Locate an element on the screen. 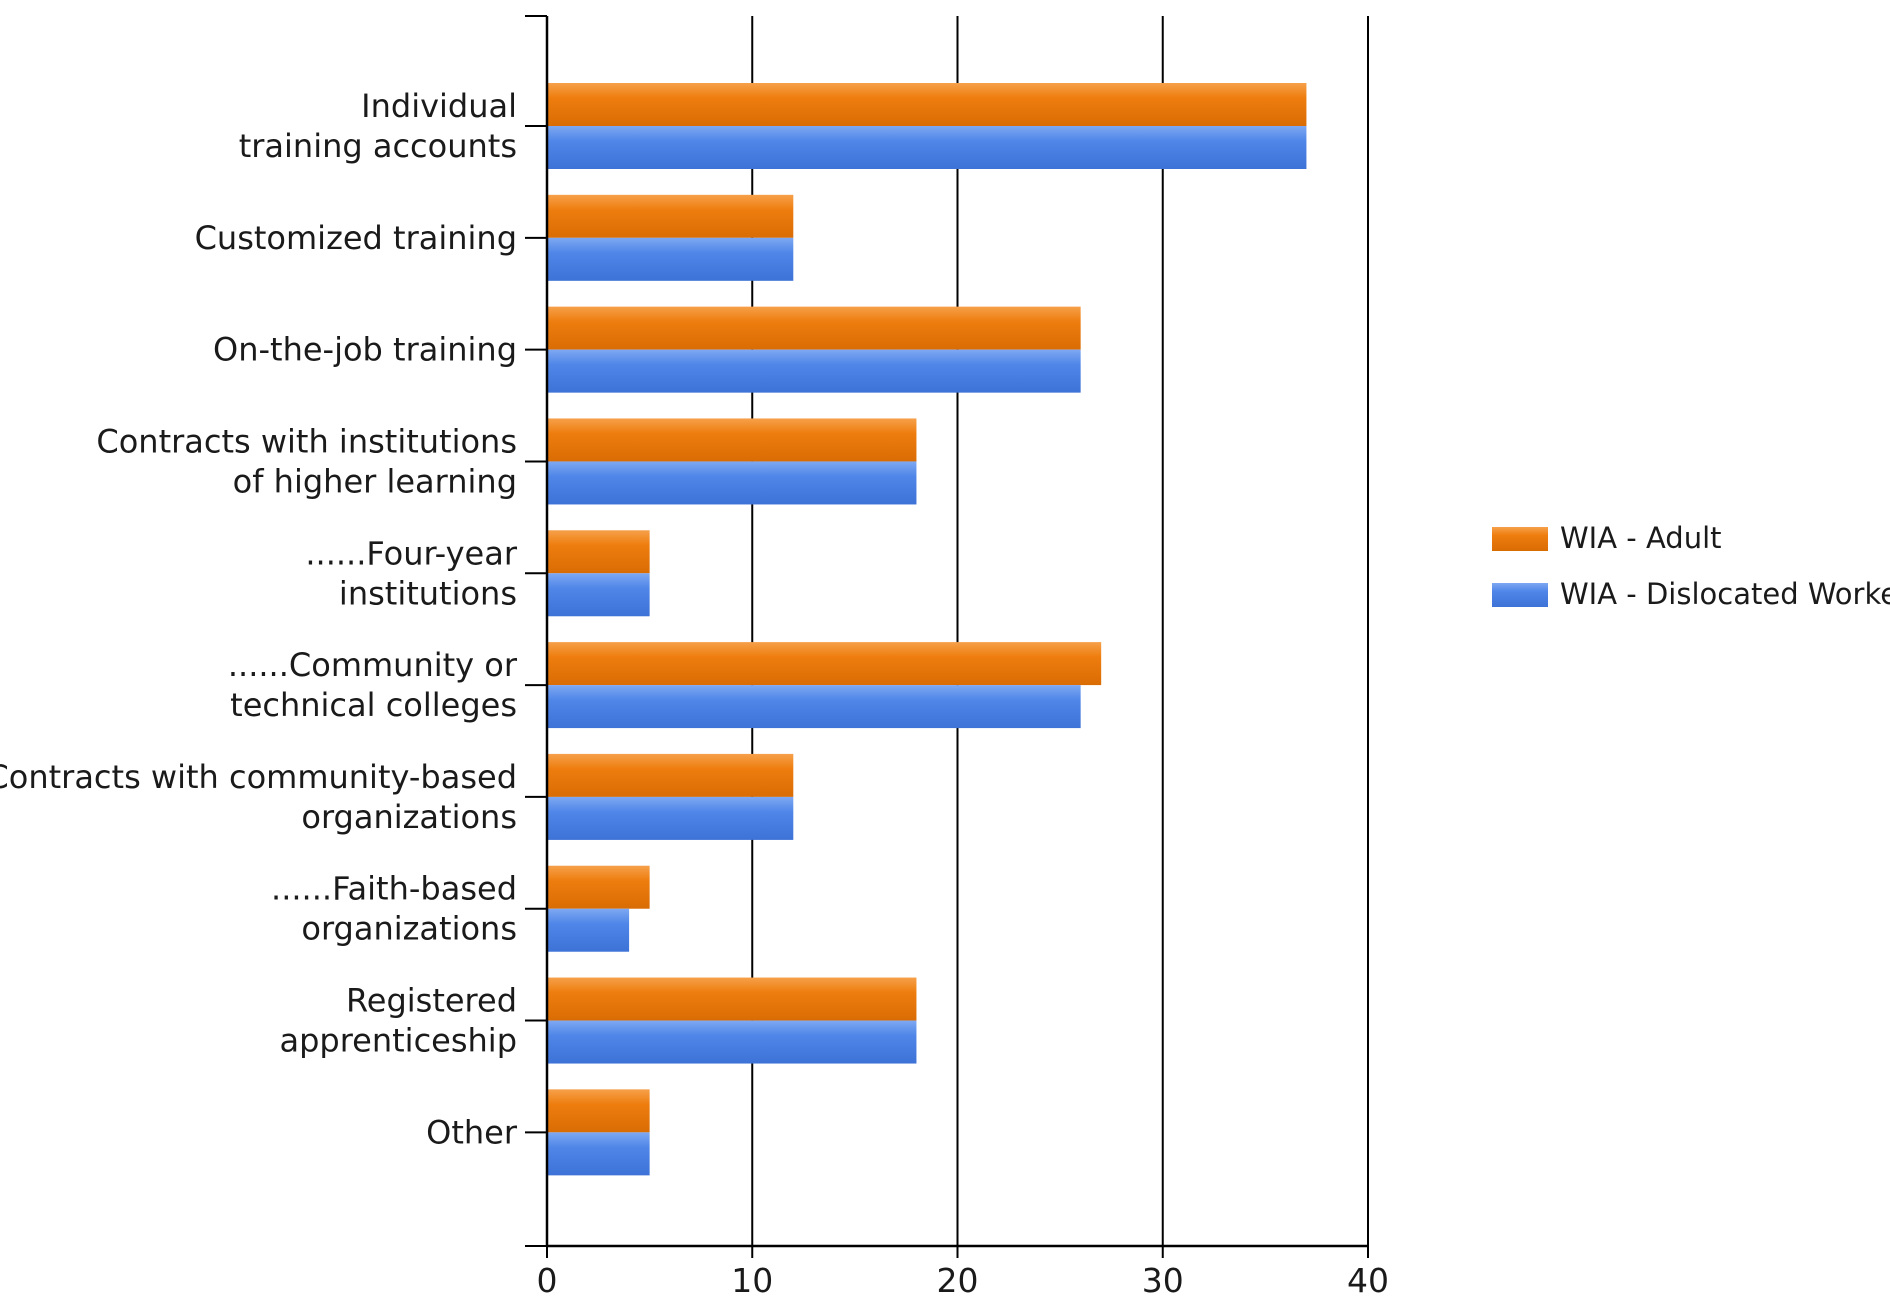 The height and width of the screenshot is (1300, 1890). x-tick-label: 10 is located at coordinates (752, 1280).